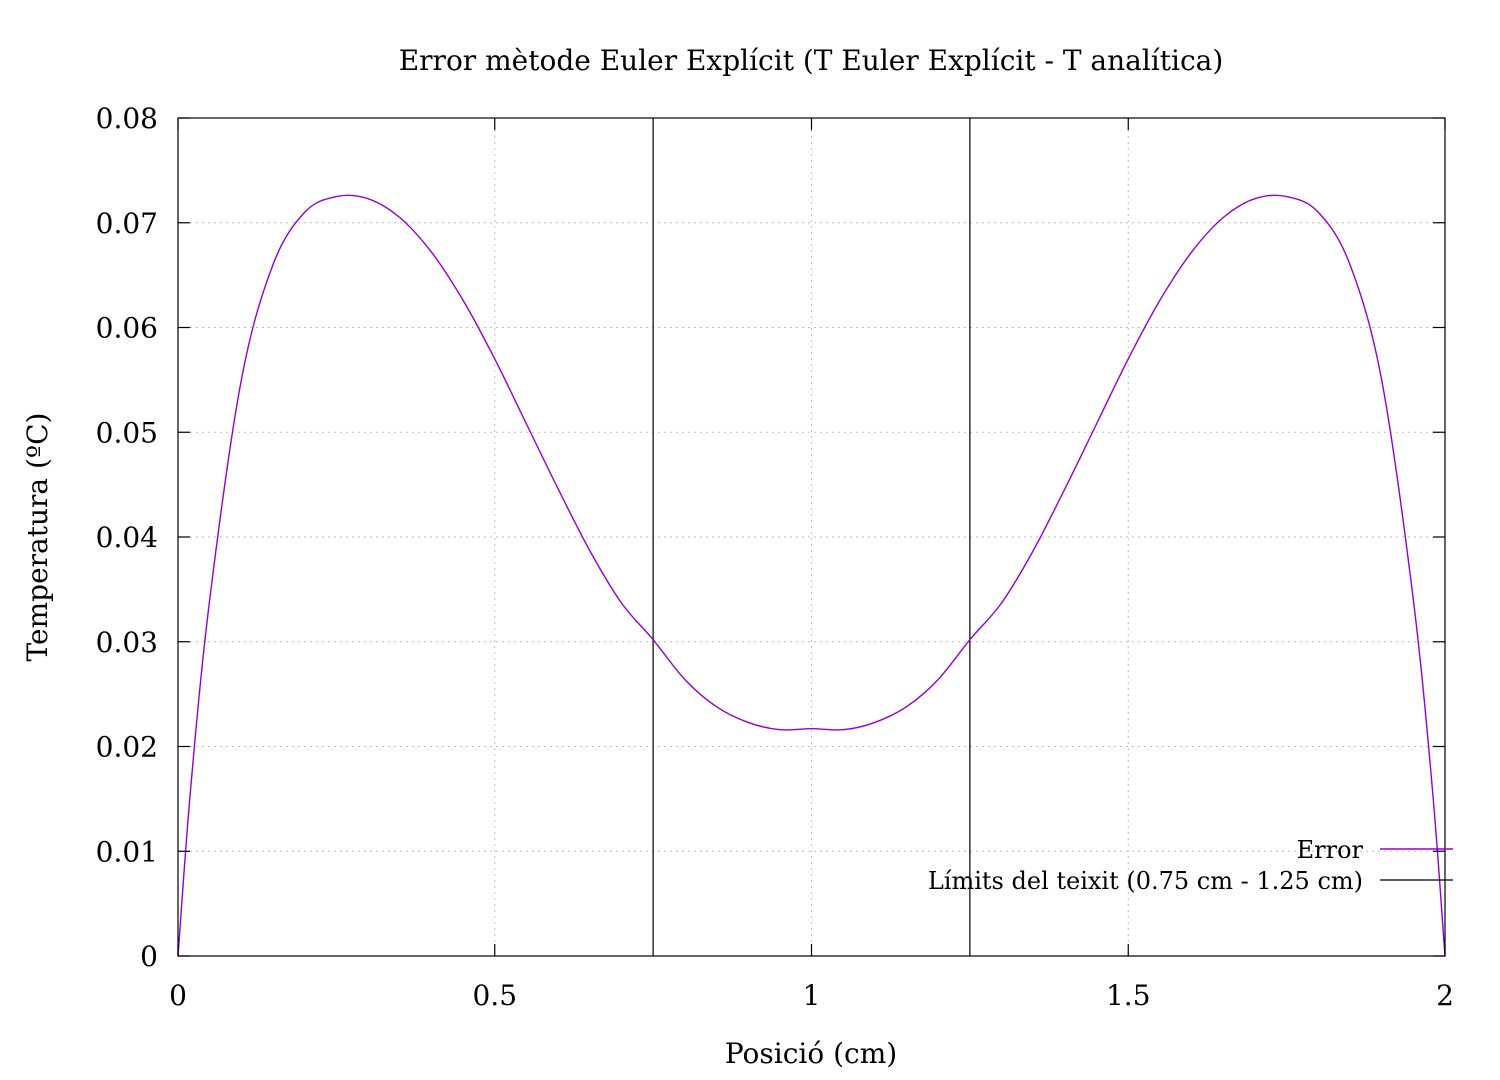 The height and width of the screenshot is (1080, 1500). Describe the element at coordinates (127, 118) in the screenshot. I see `y-tick-label: 0.08` at that location.